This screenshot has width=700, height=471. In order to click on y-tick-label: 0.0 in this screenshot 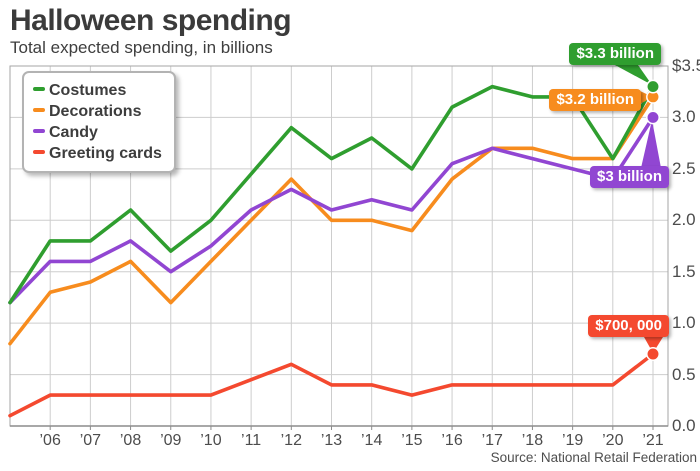, I will do `click(684, 425)`.